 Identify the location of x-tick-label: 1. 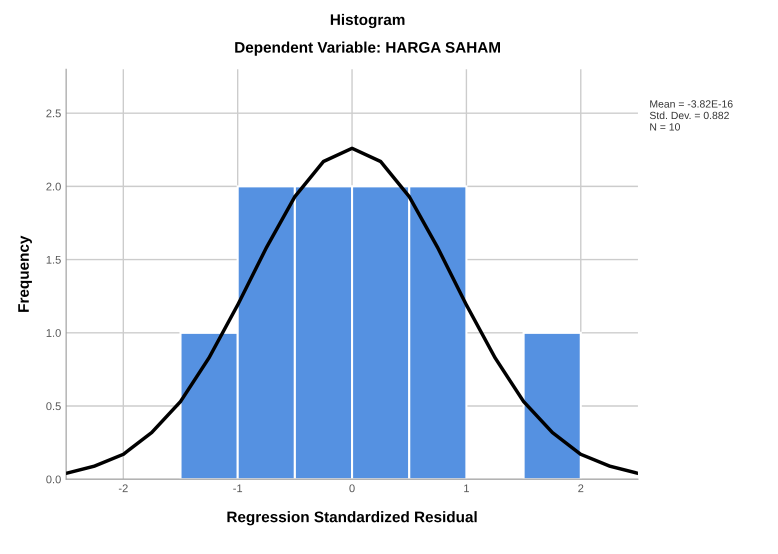
(466, 488).